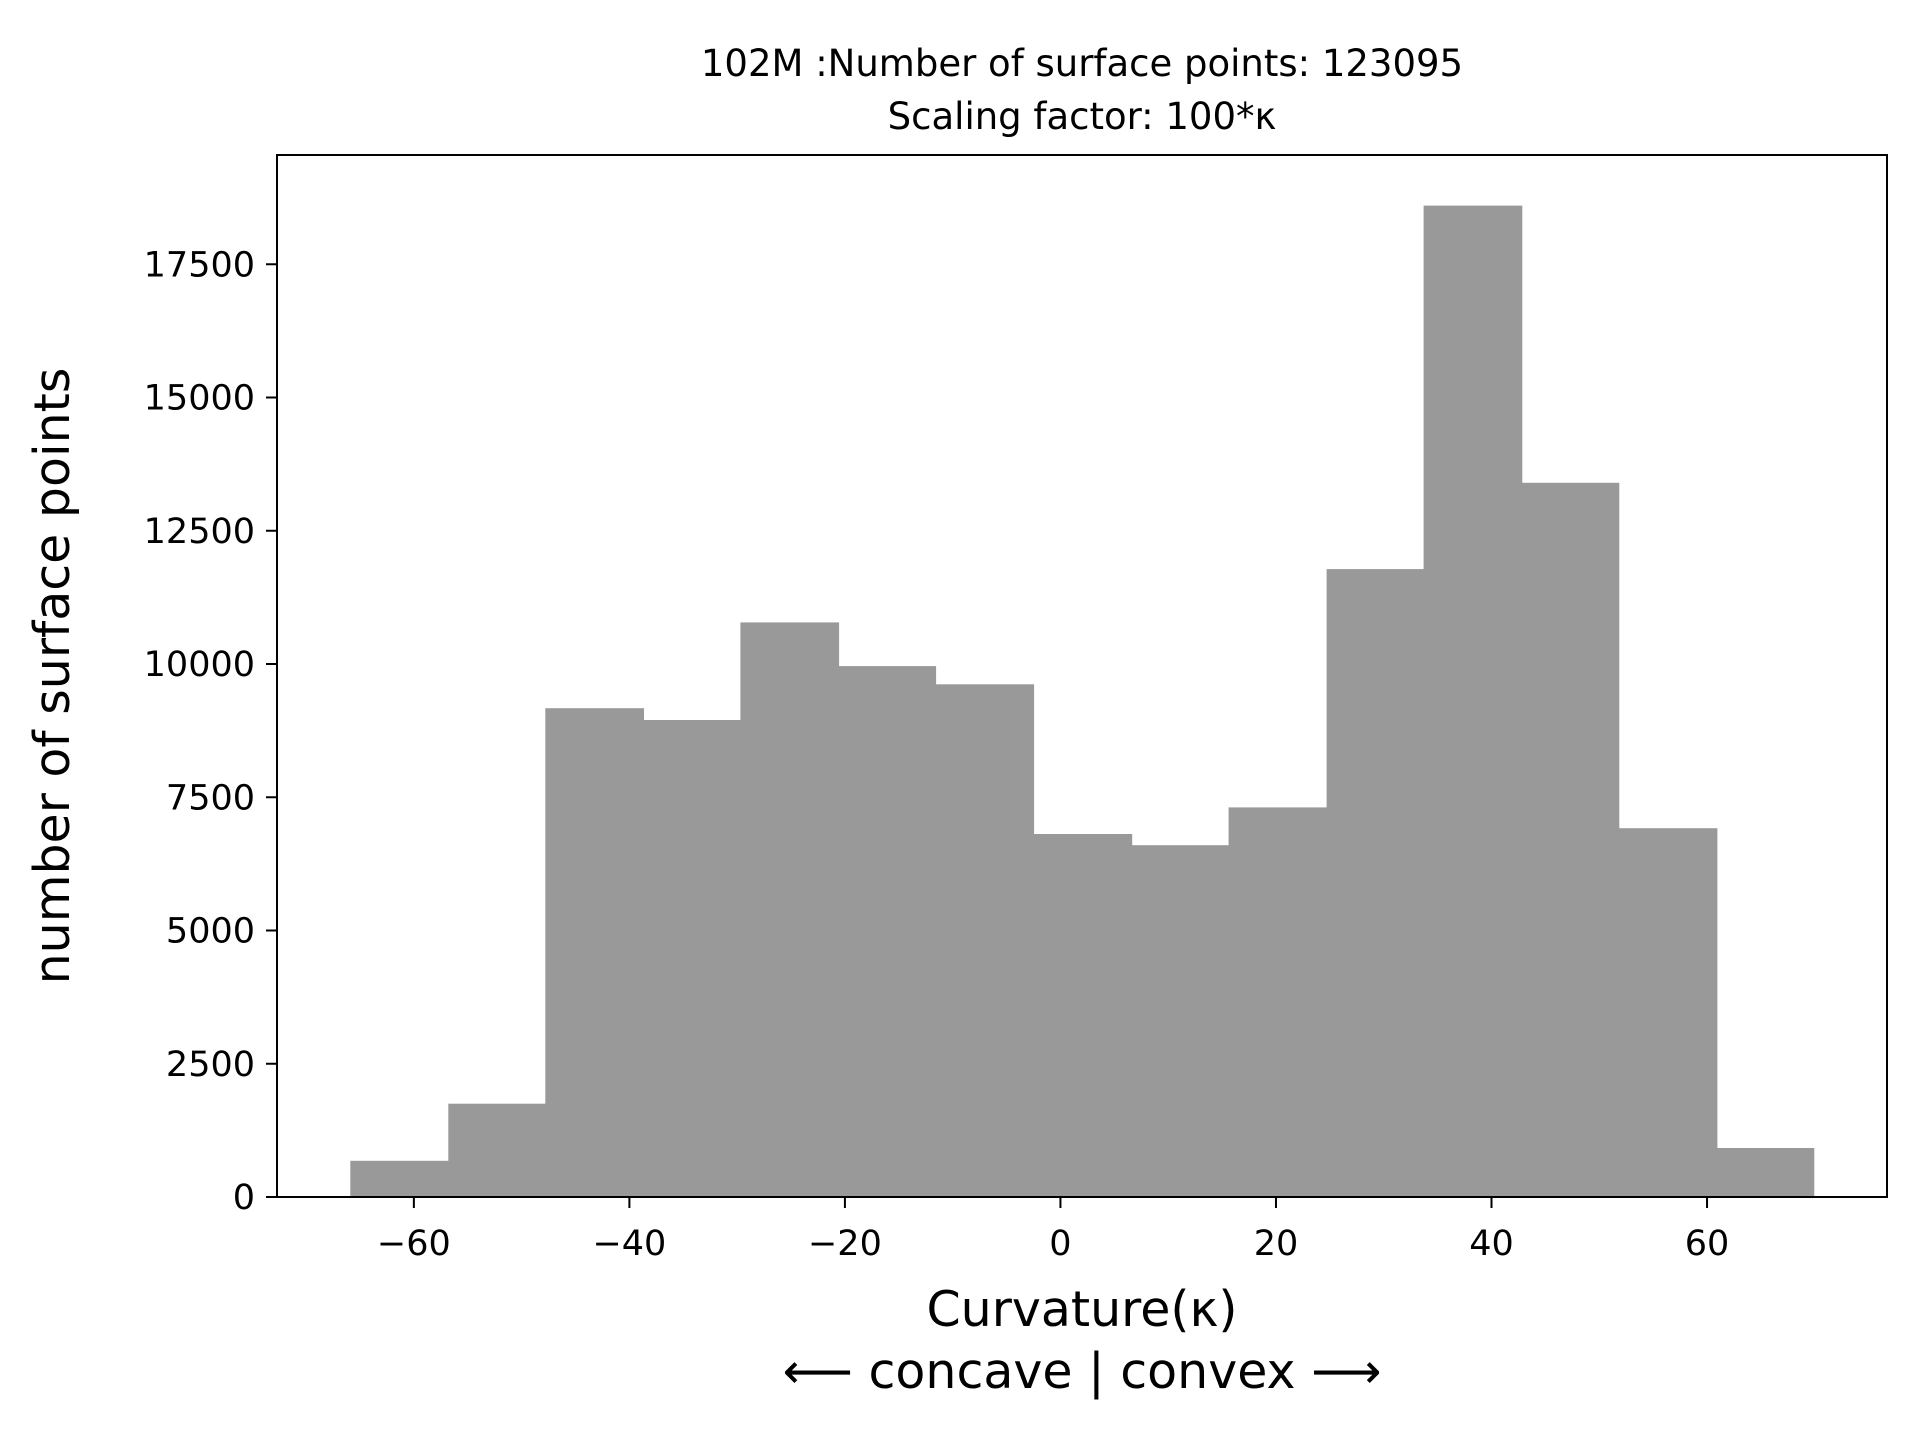 The image size is (1920, 1444). What do you see at coordinates (1276, 1244) in the screenshot?
I see `x-tick-label: 20` at bounding box center [1276, 1244].